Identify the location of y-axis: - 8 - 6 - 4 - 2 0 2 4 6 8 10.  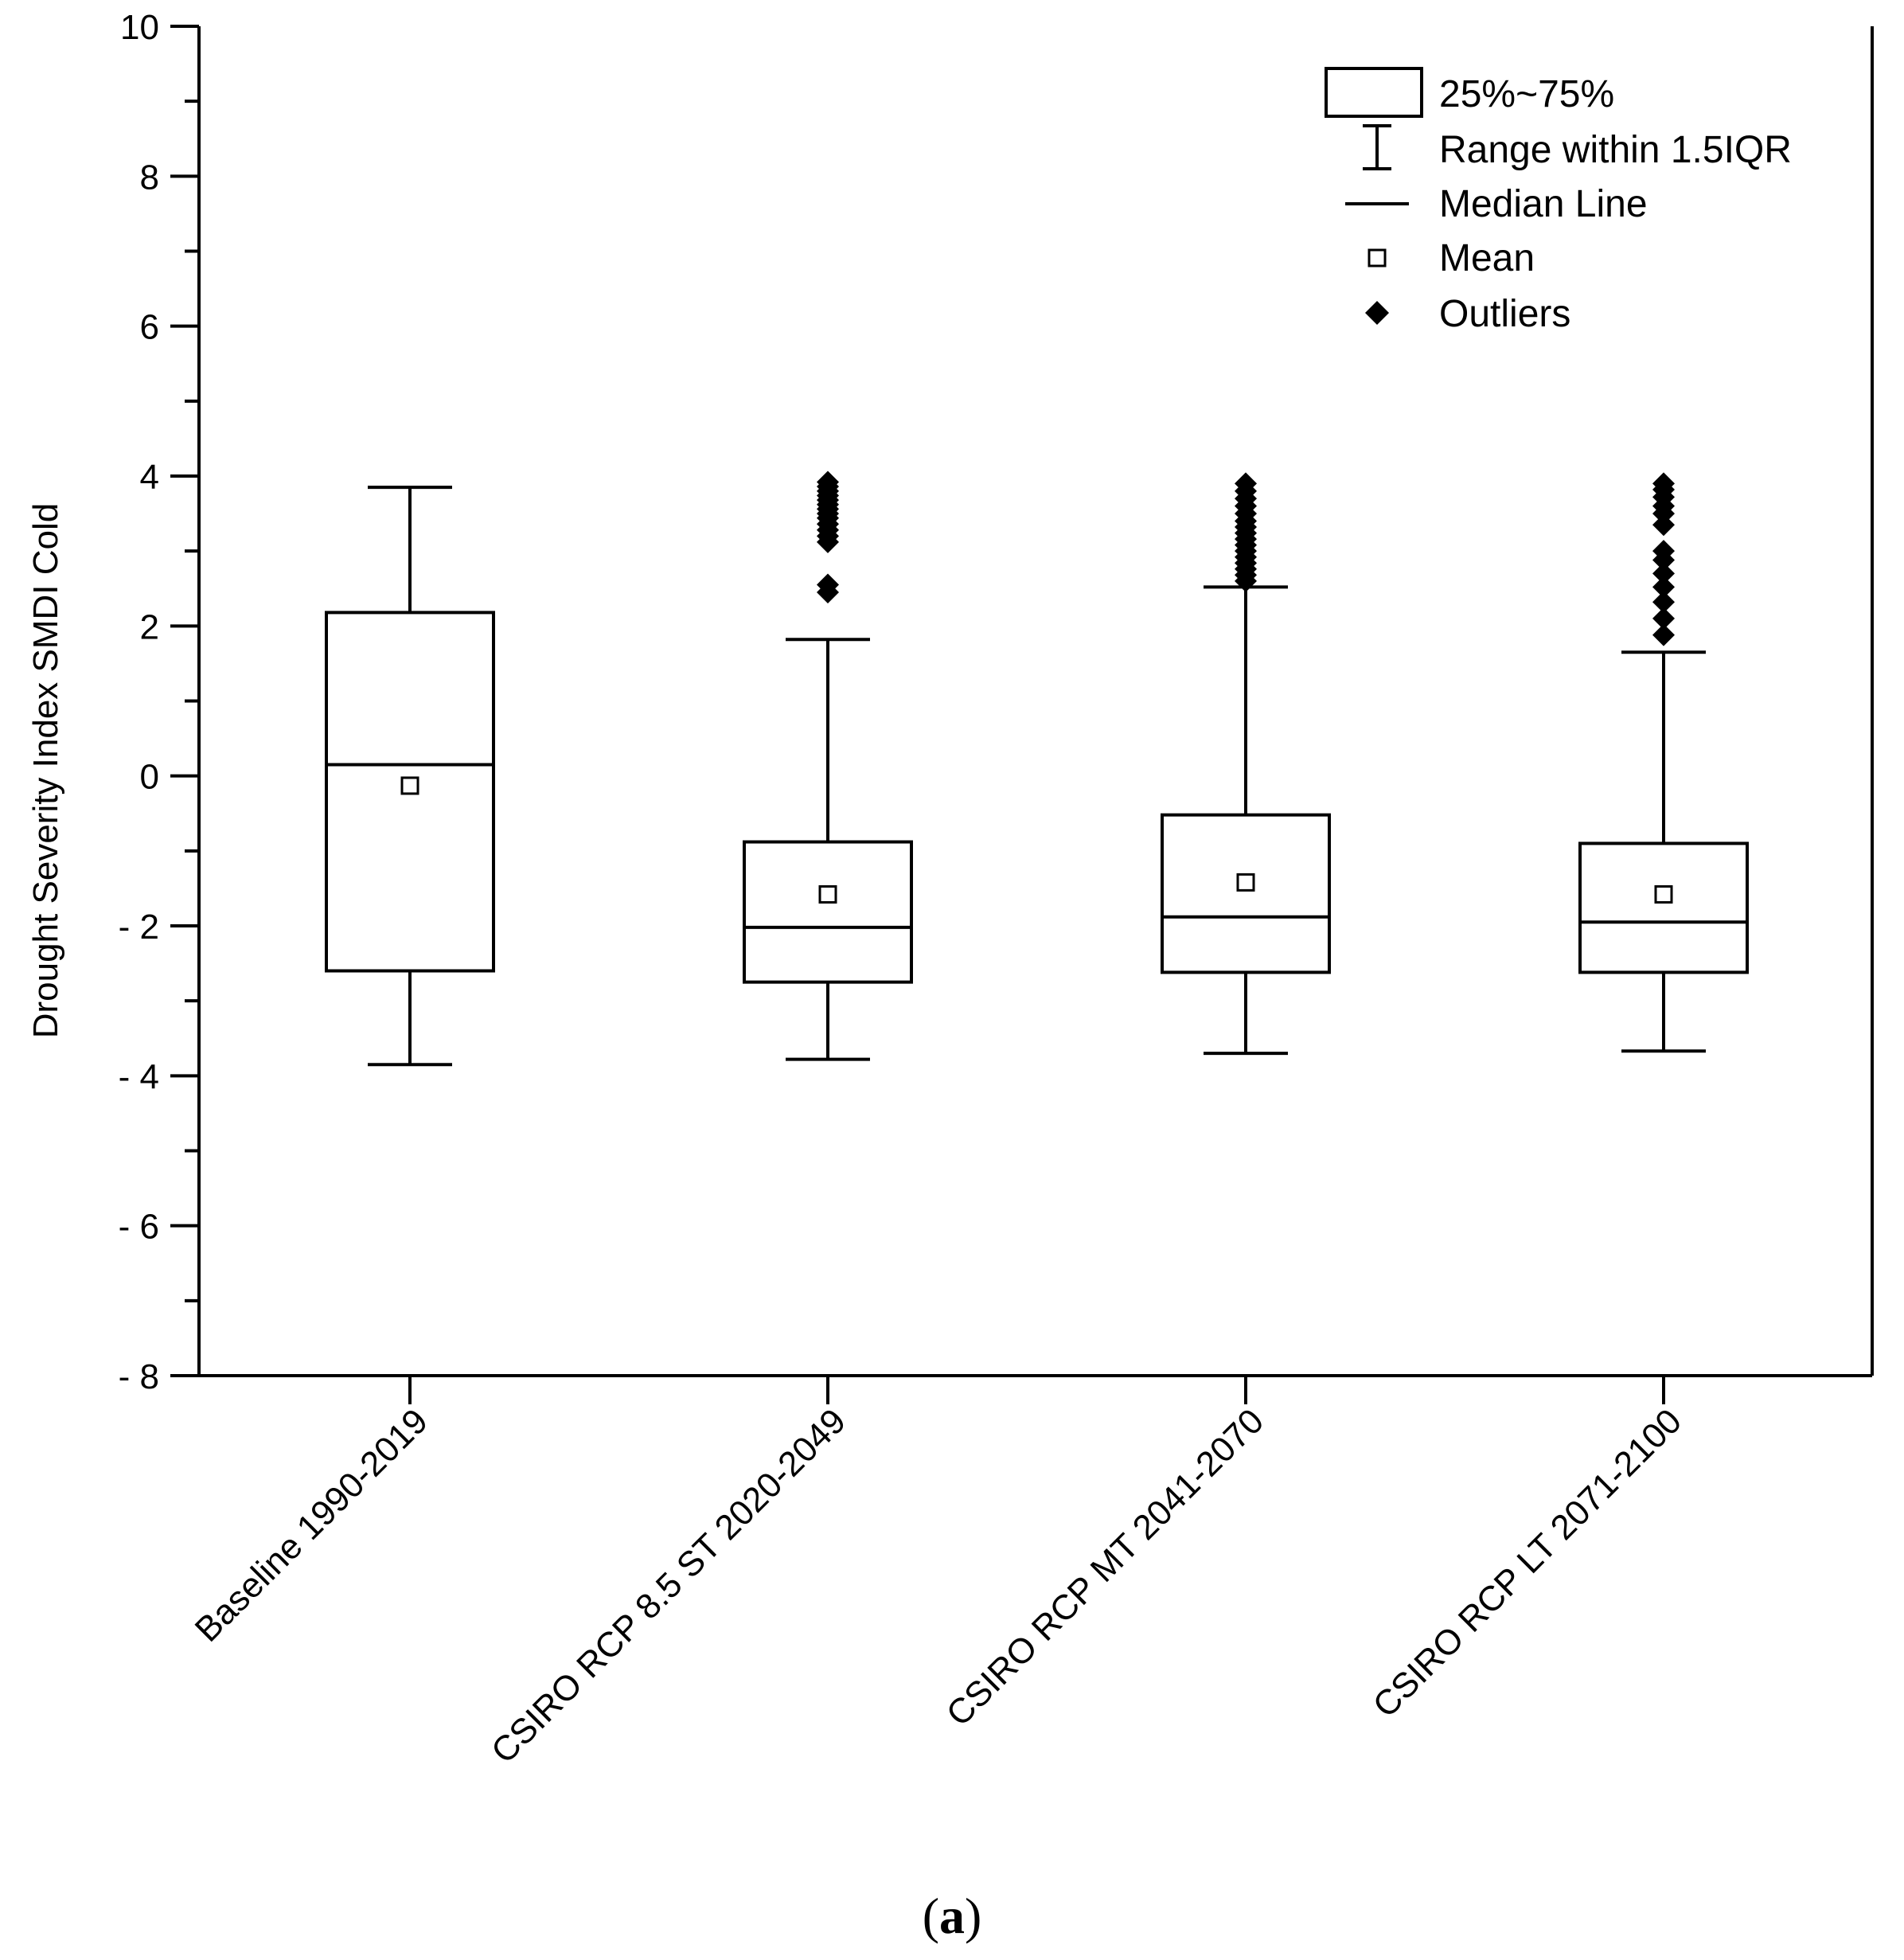
(159, 702).